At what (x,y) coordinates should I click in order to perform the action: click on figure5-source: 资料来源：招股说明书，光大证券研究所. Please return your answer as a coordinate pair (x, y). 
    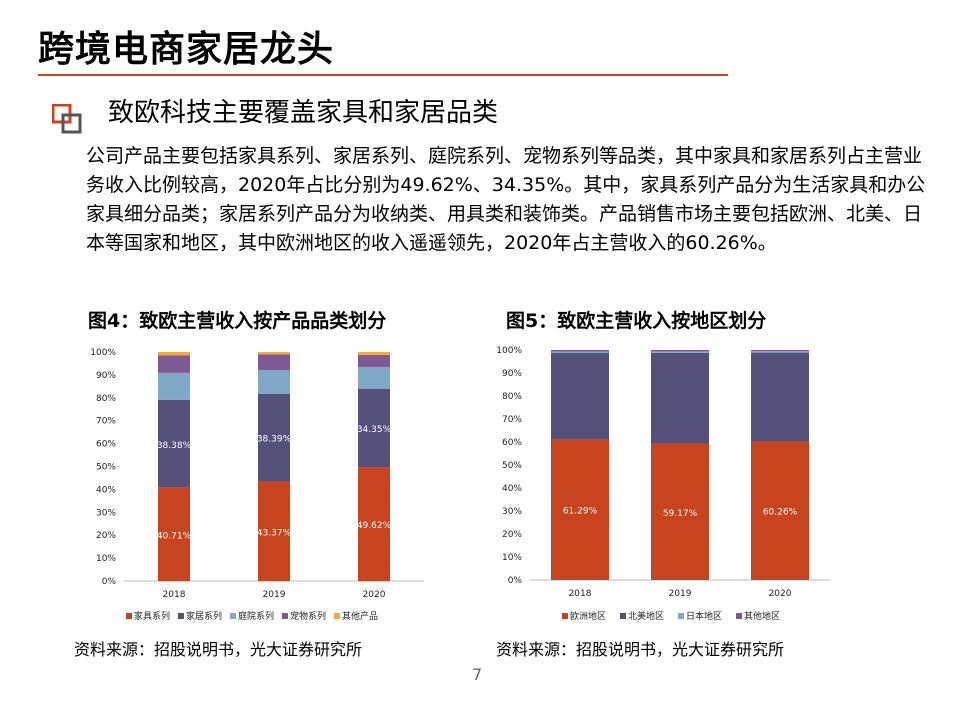
    Looking at the image, I should click on (640, 649).